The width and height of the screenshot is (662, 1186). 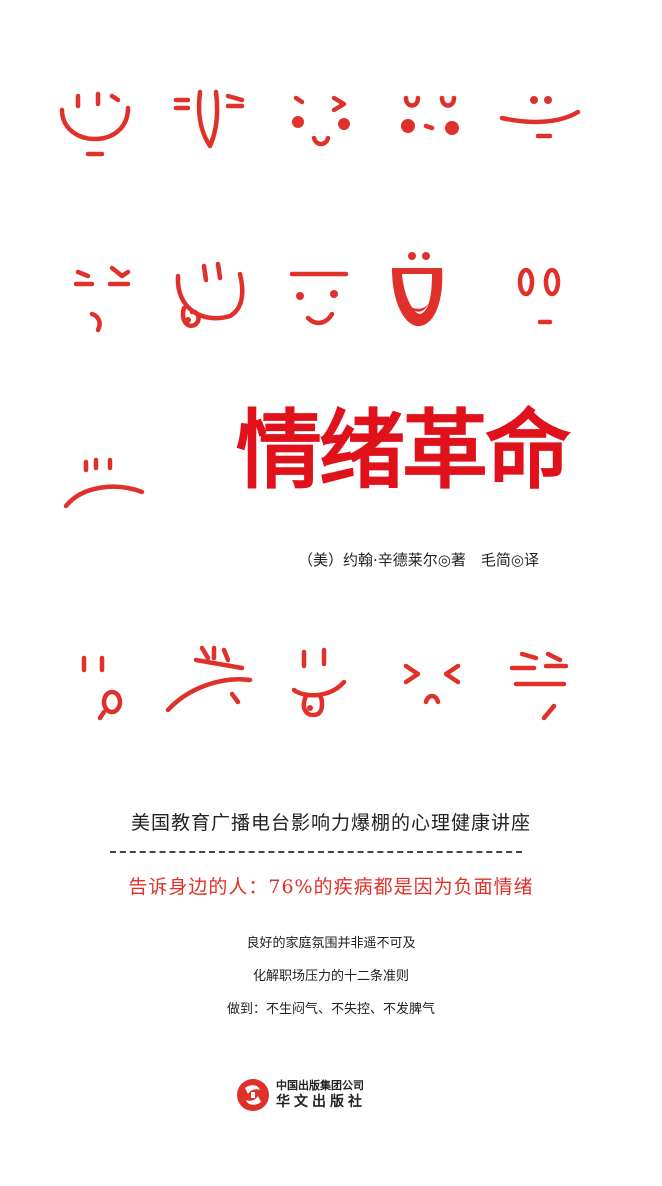 I want to click on tagline-primary: 美国教育广播电台影响力爆棚的心理健康讲座, so click(x=330, y=823).